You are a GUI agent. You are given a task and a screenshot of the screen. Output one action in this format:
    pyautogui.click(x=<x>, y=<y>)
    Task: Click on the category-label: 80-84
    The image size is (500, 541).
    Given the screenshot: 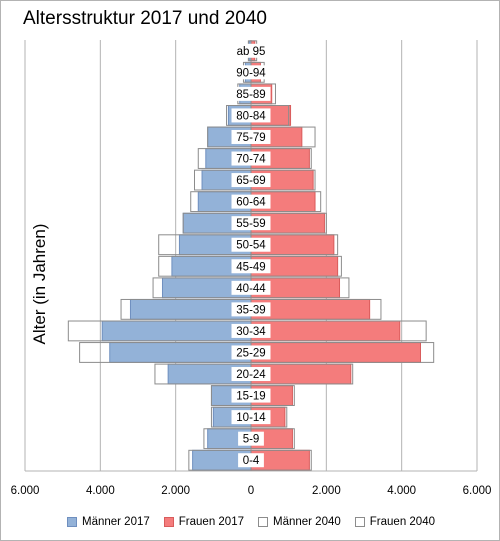 What is the action you would take?
    pyautogui.click(x=251, y=116)
    